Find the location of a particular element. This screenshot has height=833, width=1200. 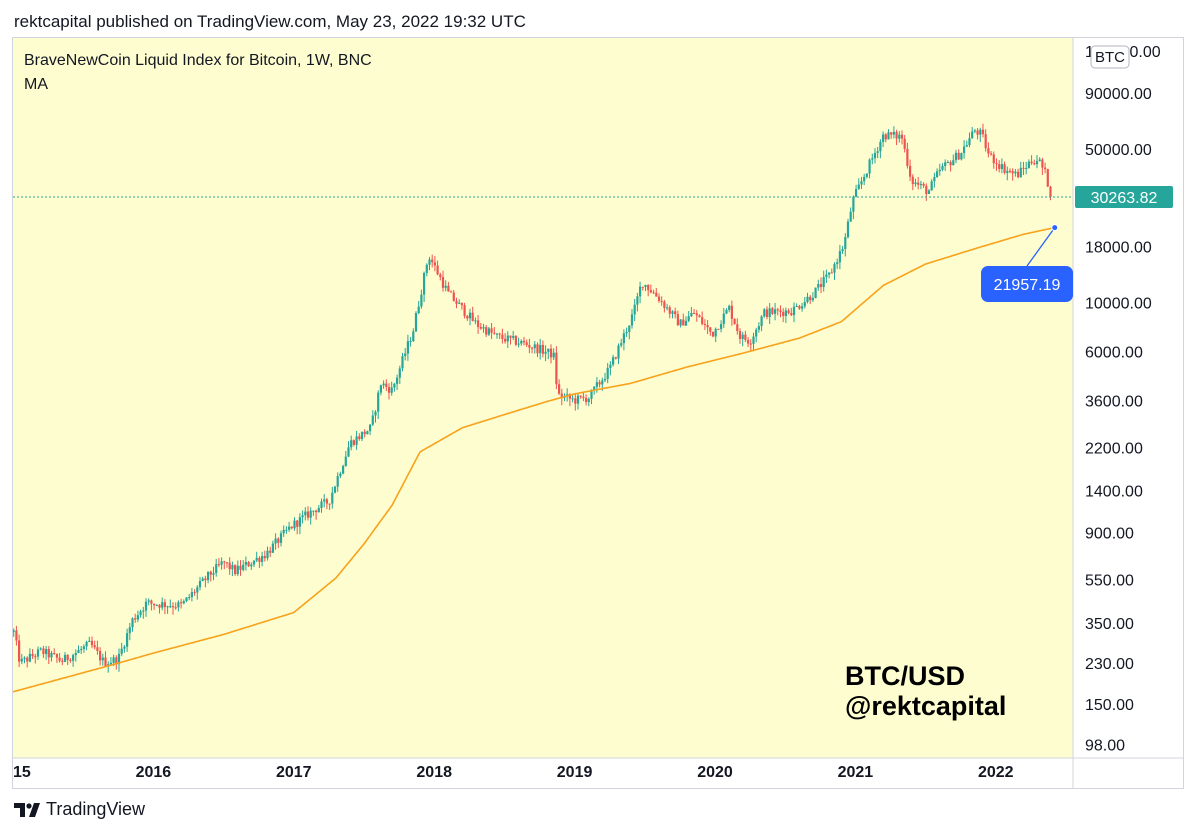

y-tick-label: 10000.00 is located at coordinates (1118, 304).